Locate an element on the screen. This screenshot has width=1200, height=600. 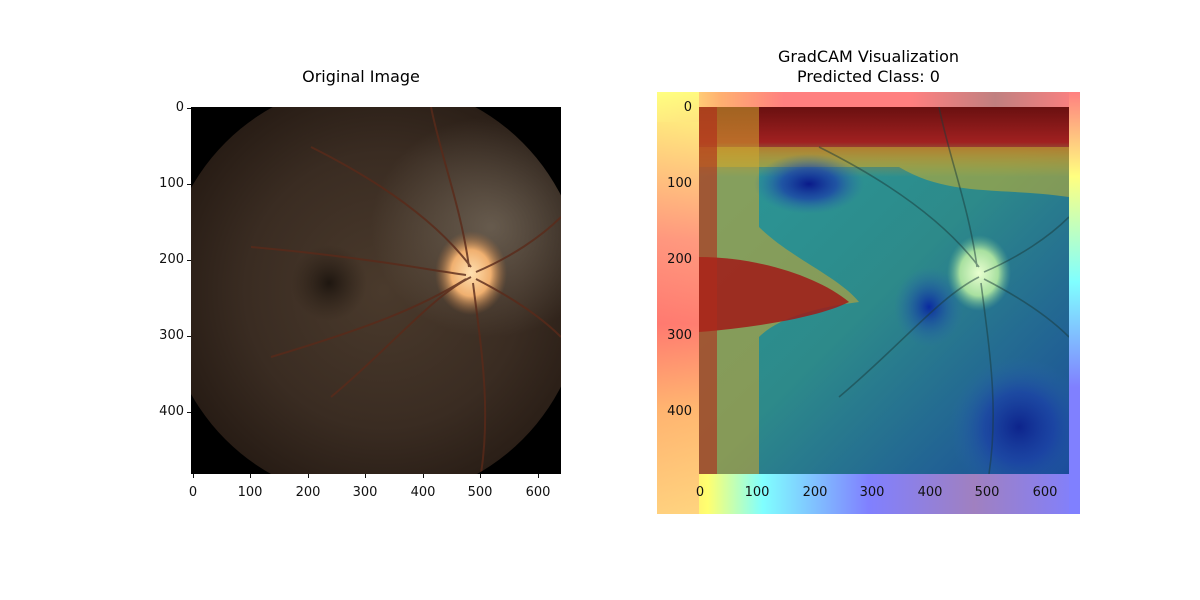
left-y-tick: 300 is located at coordinates (171, 335).